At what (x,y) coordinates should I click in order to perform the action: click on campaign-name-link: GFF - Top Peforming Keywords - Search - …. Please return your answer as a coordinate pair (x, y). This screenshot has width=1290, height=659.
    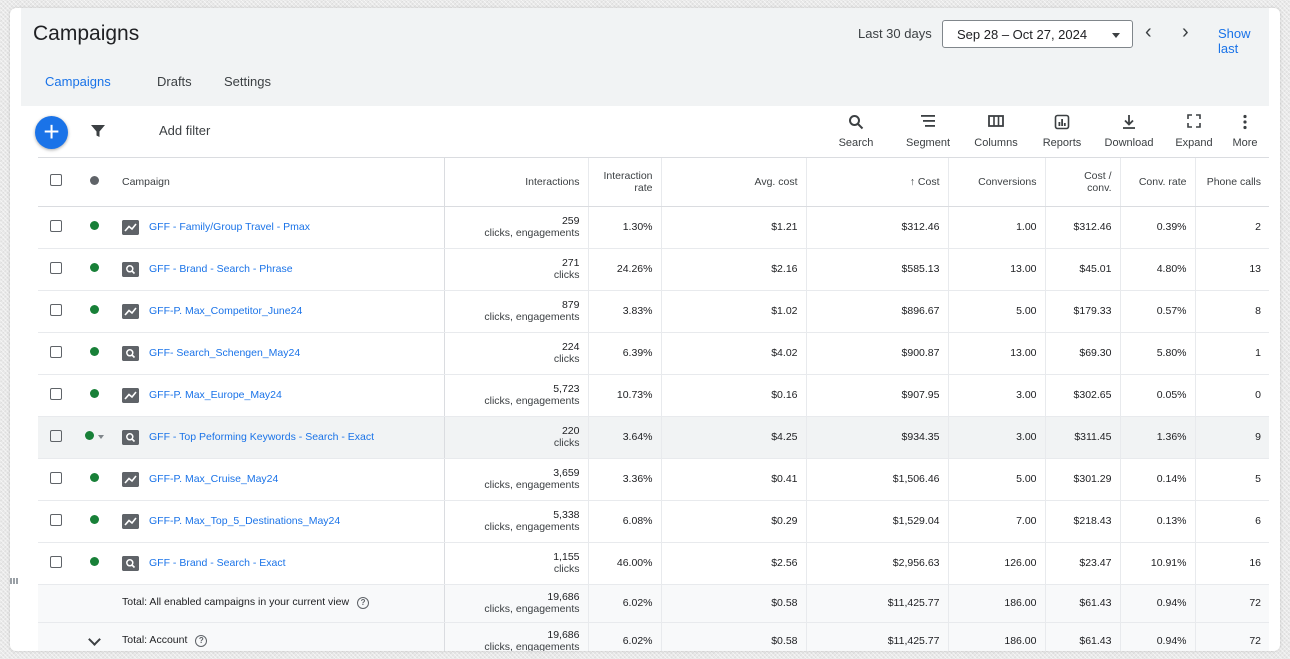
    Looking at the image, I should click on (262, 436).